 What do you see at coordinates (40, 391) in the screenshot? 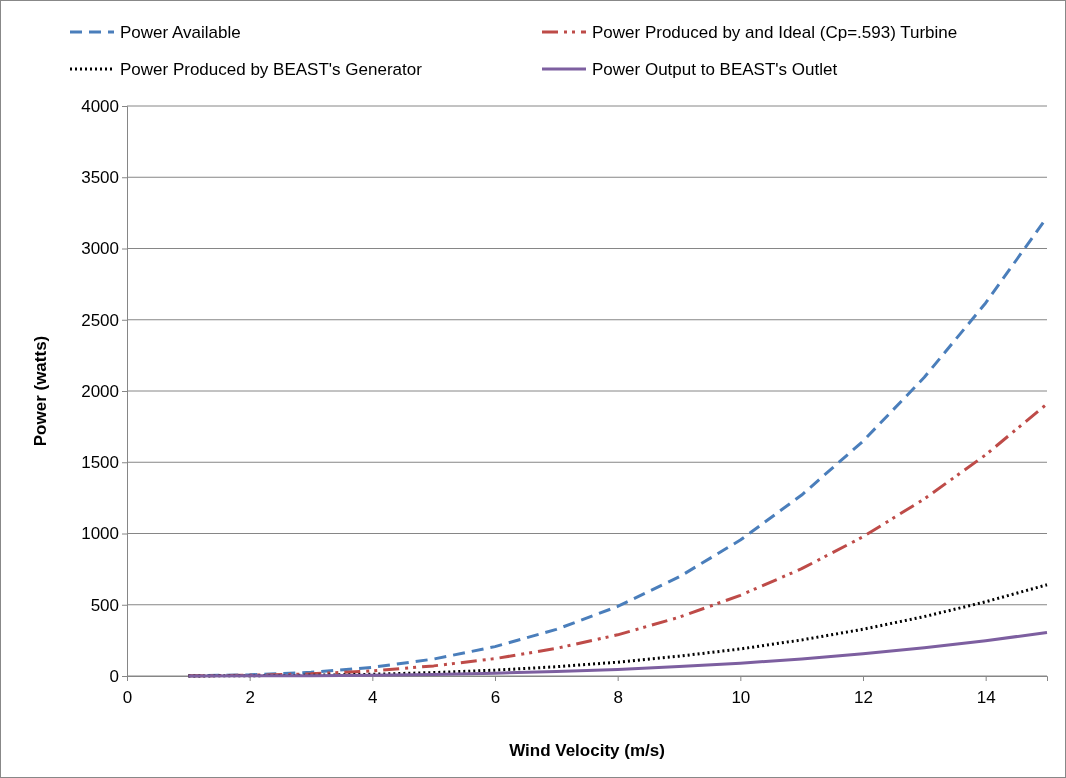
I see `y-axis-title: Power (watts)` at bounding box center [40, 391].